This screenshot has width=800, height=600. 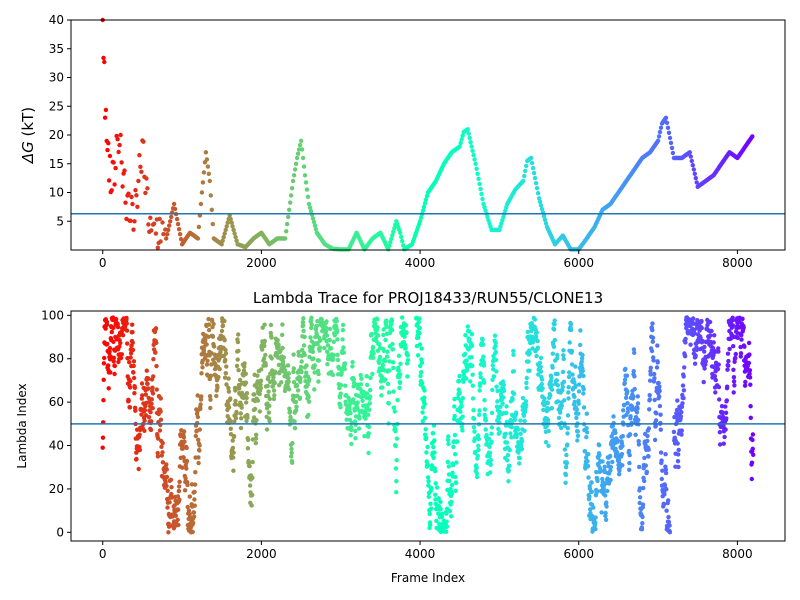 I want to click on y-tick-label: 15, so click(x=56, y=164).